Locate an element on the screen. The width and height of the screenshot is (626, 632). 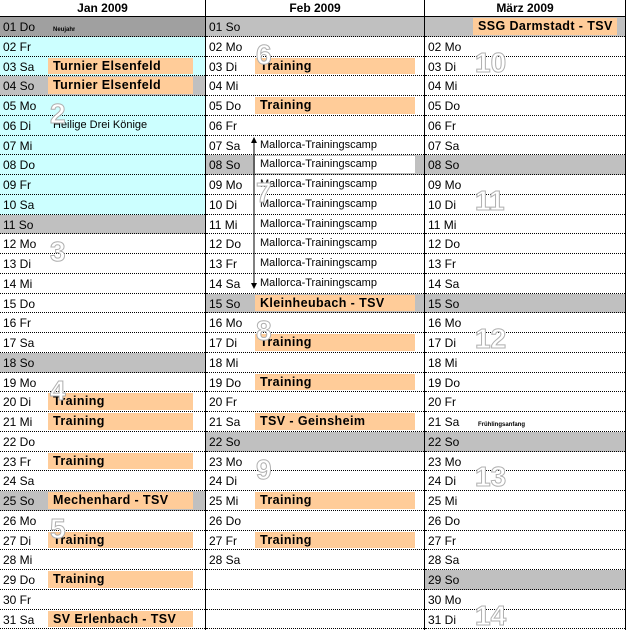
day-row: 14 Mi is located at coordinates (102, 284).